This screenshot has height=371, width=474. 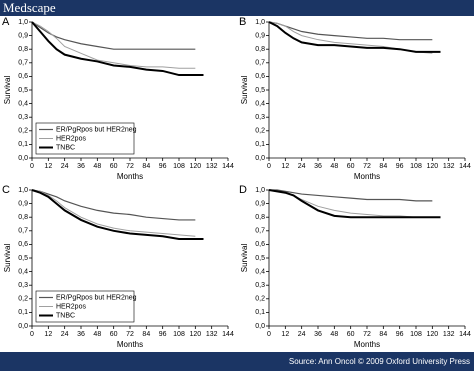 I want to click on header-title: Medscape, so click(x=29, y=7).